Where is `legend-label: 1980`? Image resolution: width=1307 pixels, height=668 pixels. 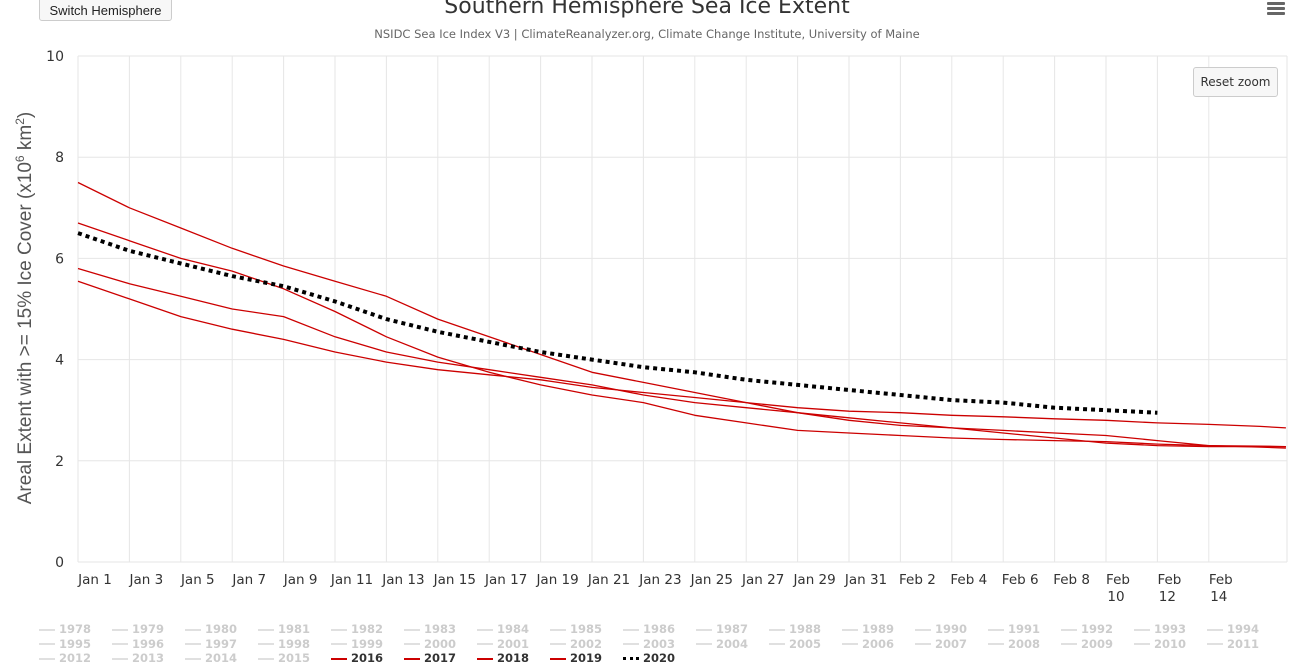
legend-label: 1980 is located at coordinates (221, 629).